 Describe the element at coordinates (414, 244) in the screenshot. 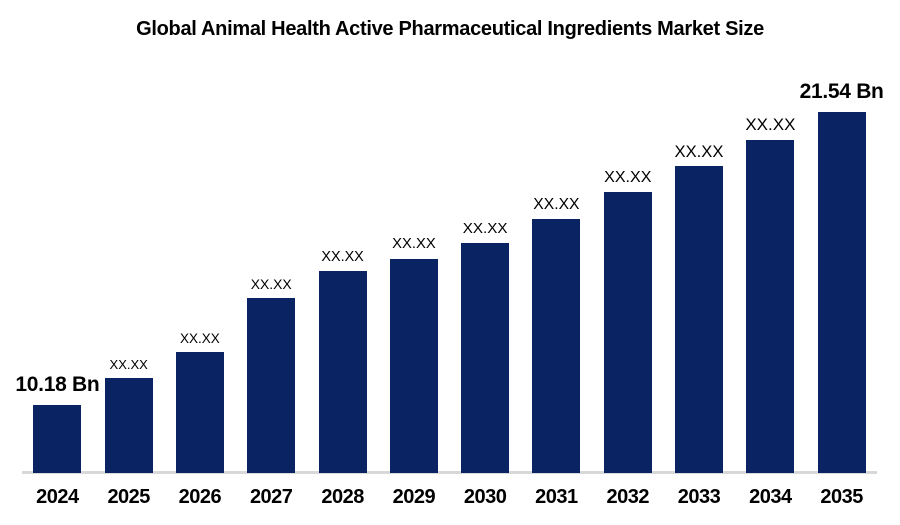

I see `bar-value-label-2029: XX.XX` at that location.